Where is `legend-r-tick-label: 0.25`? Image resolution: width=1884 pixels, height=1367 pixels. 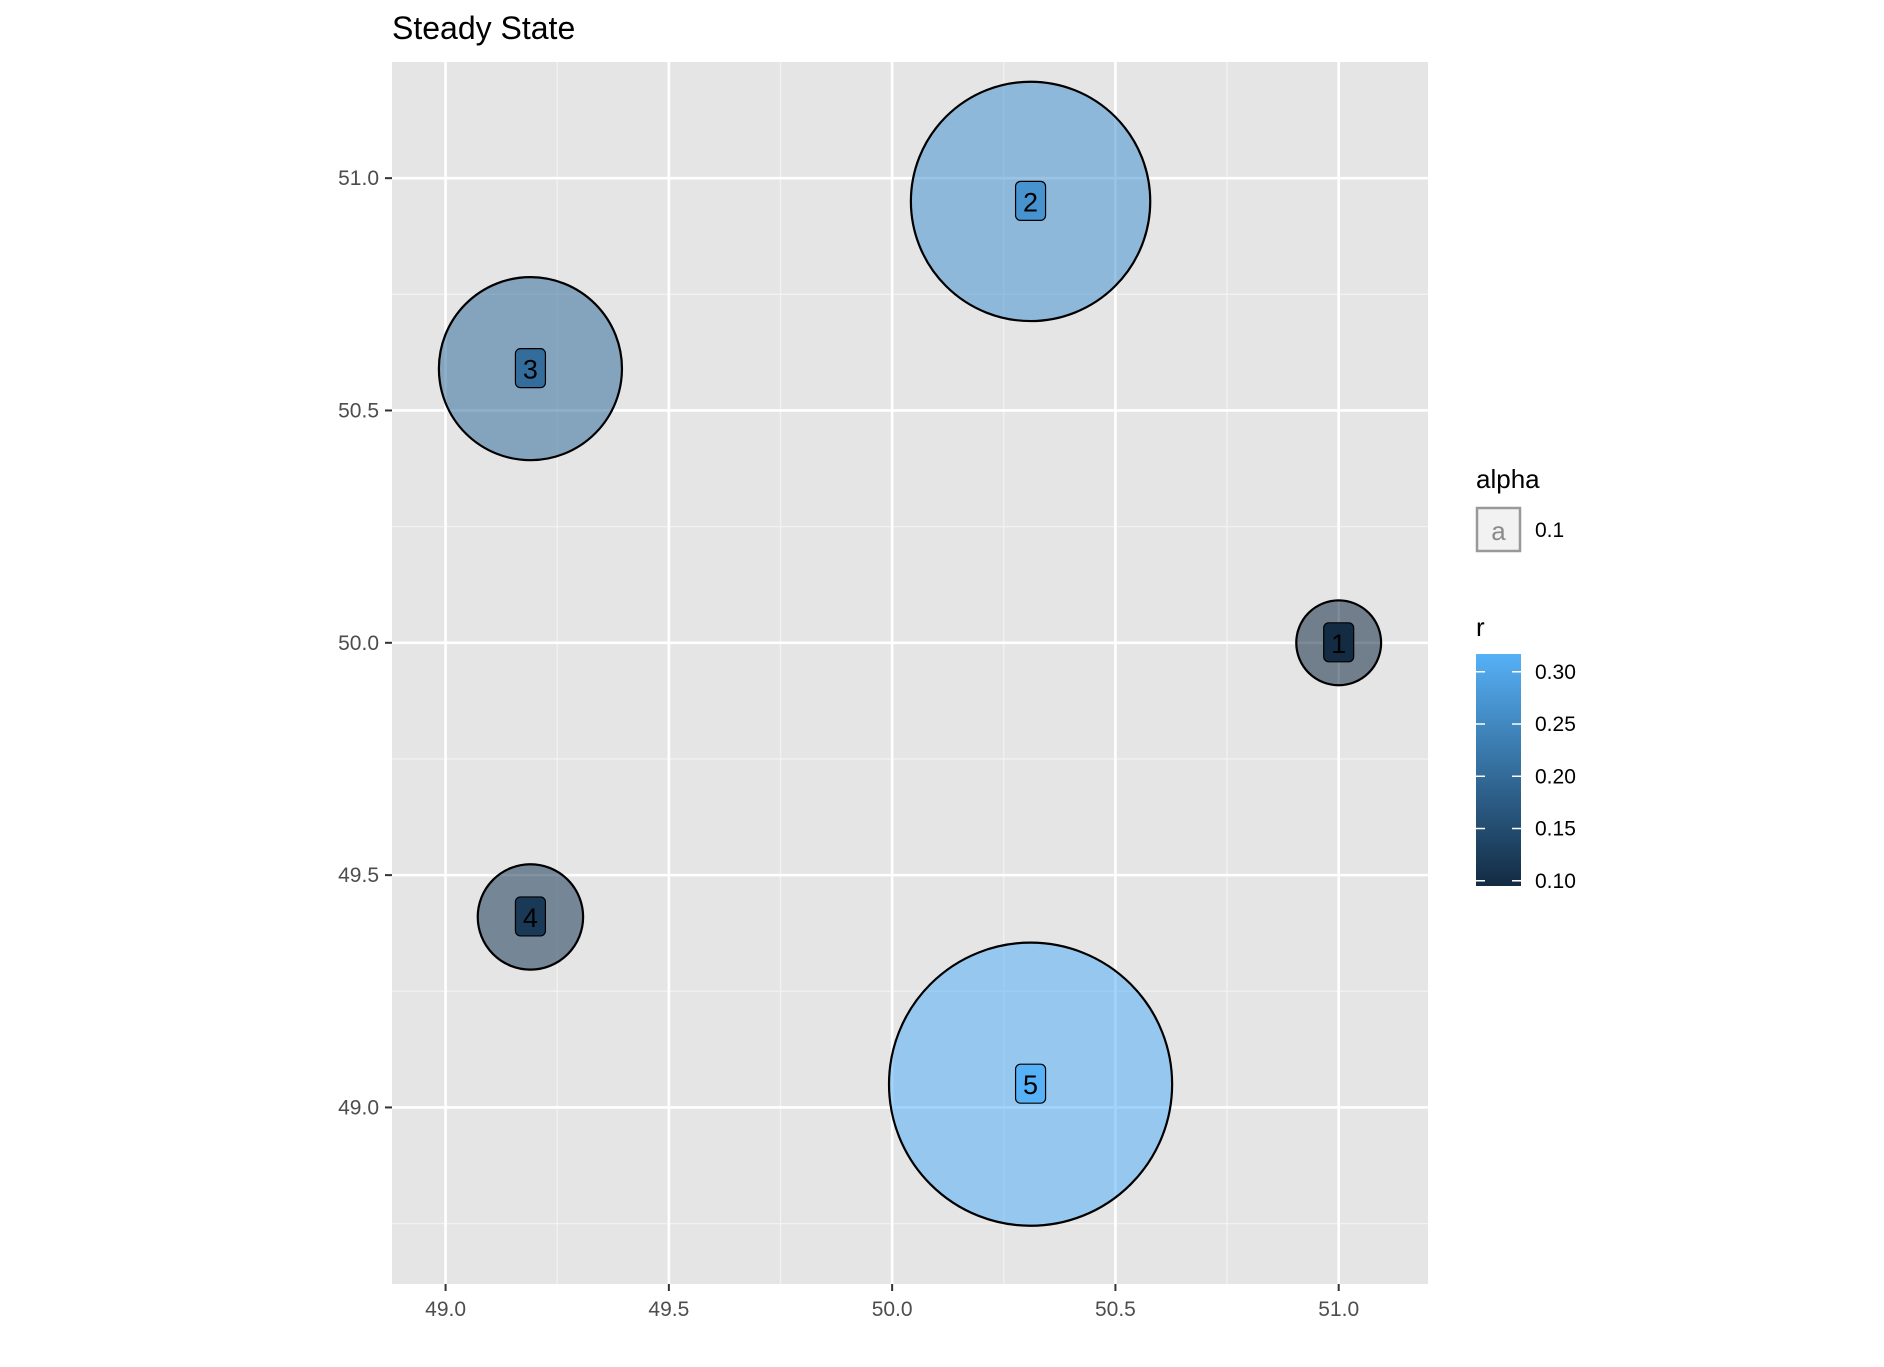
legend-r-tick-label: 0.25 is located at coordinates (1555, 724).